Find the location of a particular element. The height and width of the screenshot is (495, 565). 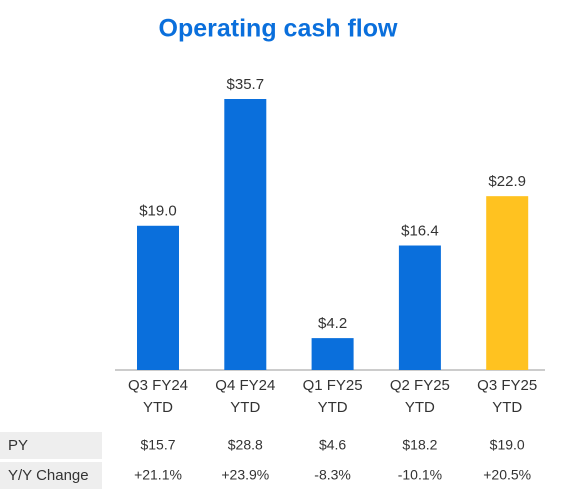

row-label: PY is located at coordinates (18, 445).